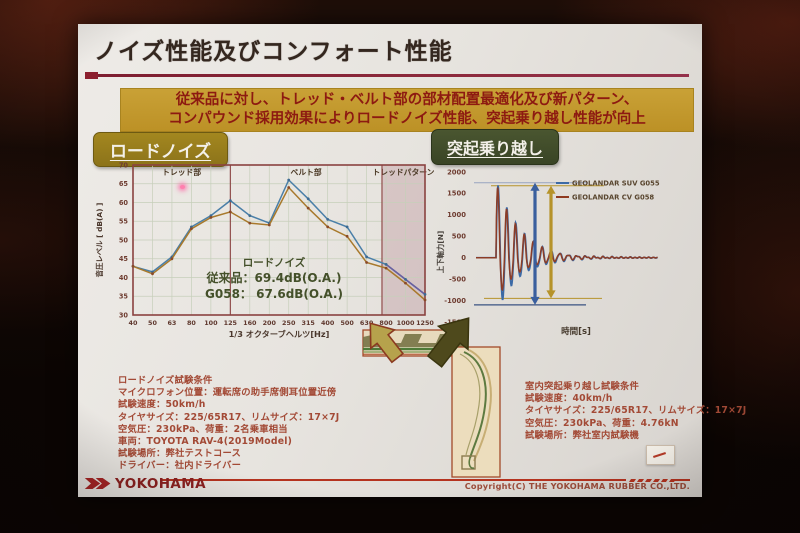  I want to click on svg-text: 160, so click(250, 323).